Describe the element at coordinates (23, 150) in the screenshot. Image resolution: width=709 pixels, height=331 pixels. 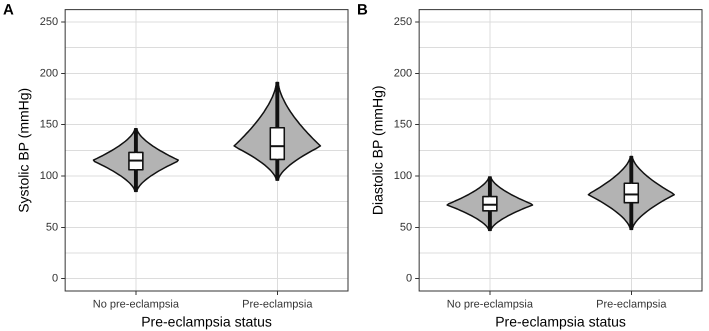
I see `y-axis-title: Systolic BP (mmHg)` at that location.